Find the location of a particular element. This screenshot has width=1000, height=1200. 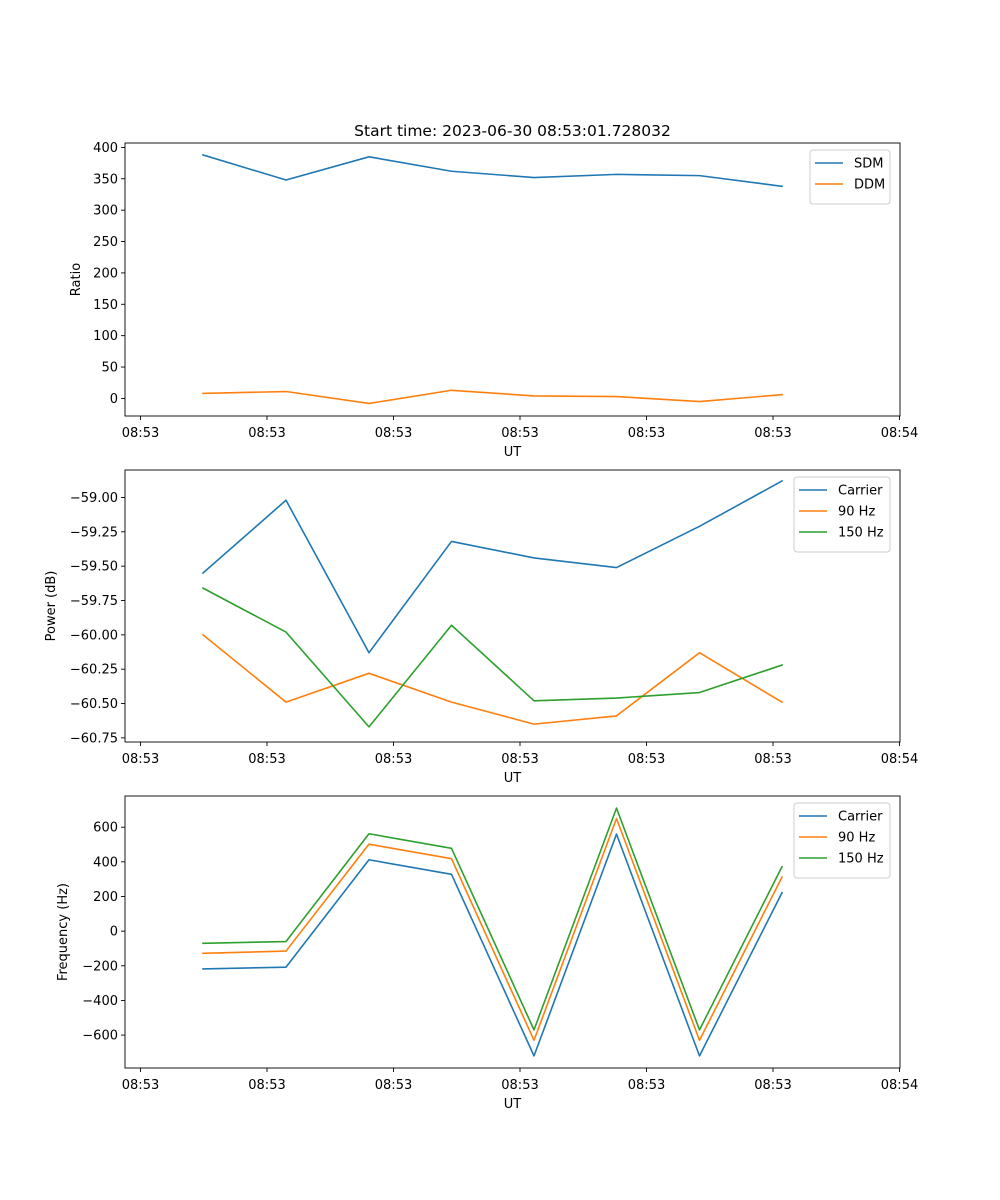

y-tick-label: 600 is located at coordinates (105, 828).